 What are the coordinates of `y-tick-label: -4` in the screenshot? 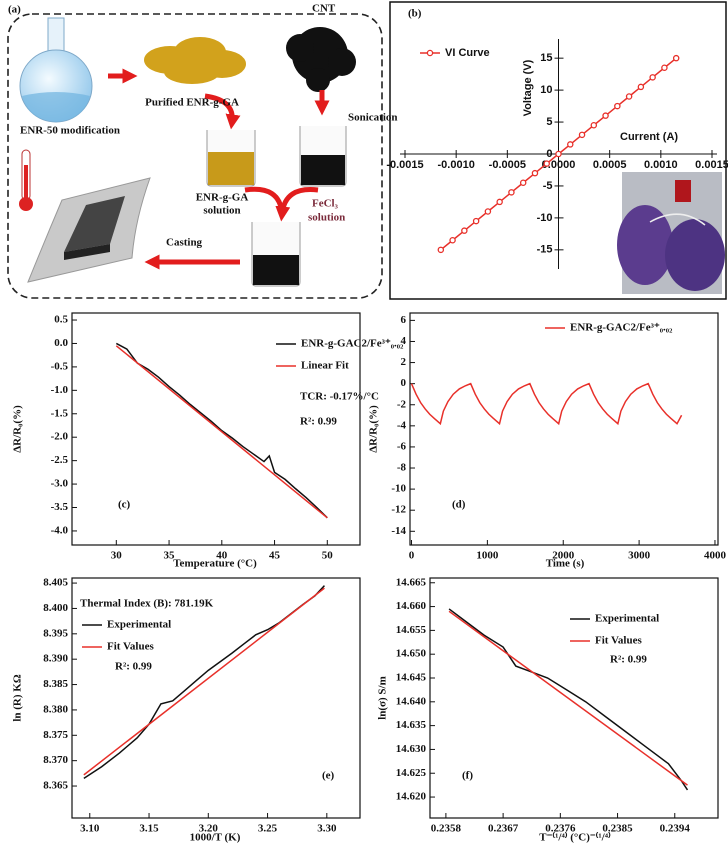 It's located at (402, 425).